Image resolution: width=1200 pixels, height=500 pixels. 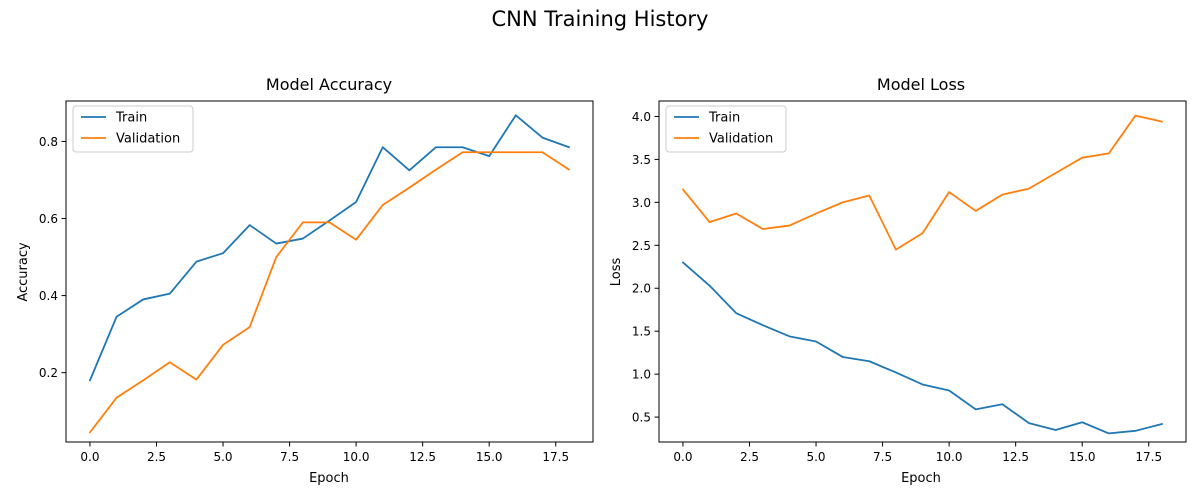 I want to click on accuracy-xtick-label: 12.5, so click(x=422, y=457).